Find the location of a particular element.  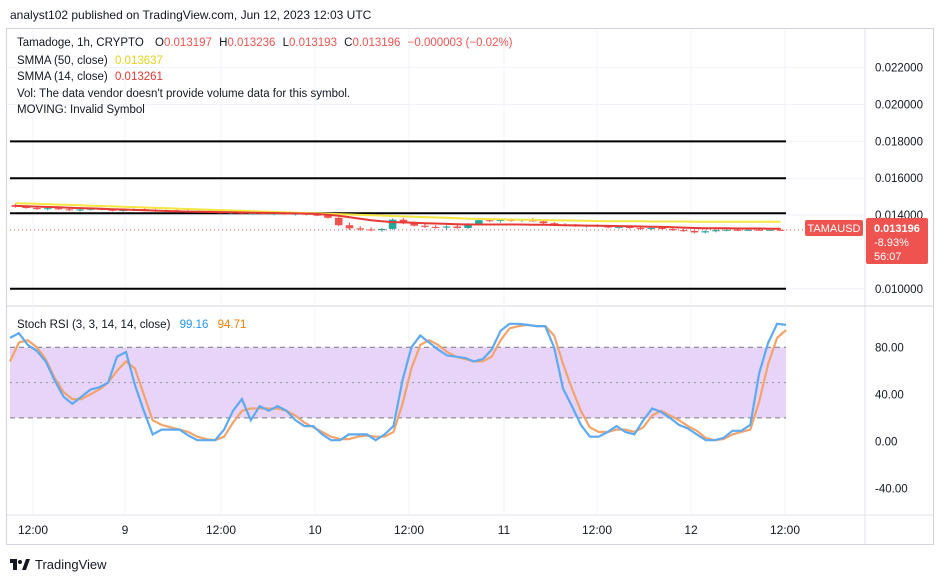

smma14-line is located at coordinates (398, 217).